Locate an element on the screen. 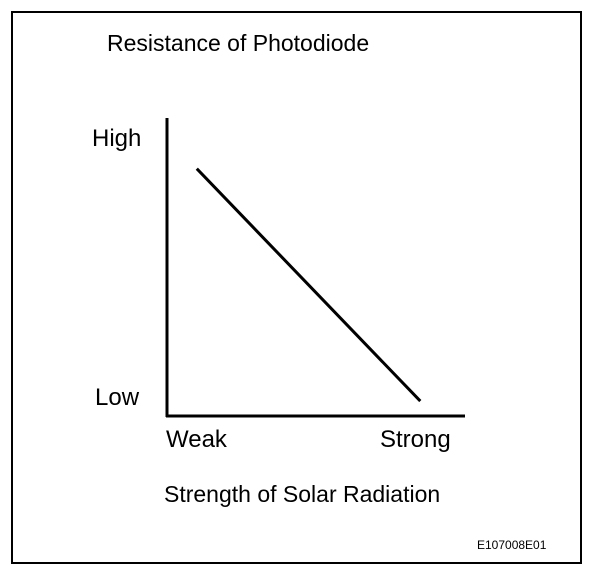 This screenshot has width=608, height=572. x-tick-label-strong: Strong is located at coordinates (415, 439).